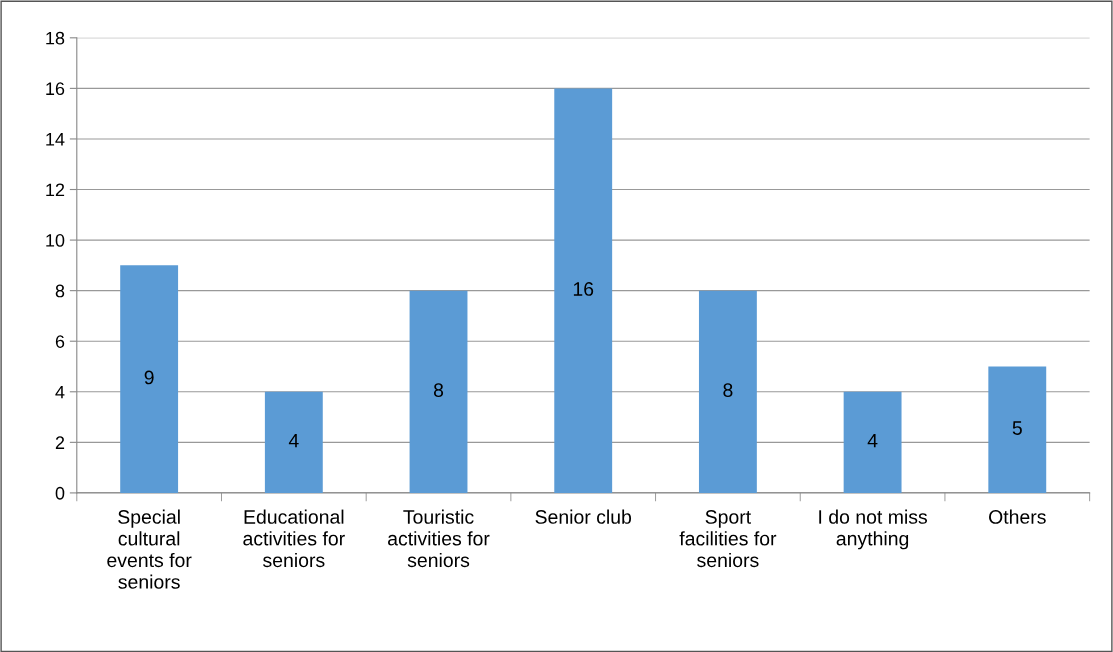  What do you see at coordinates (55, 139) in the screenshot?
I see `y-tick-label: 14` at bounding box center [55, 139].